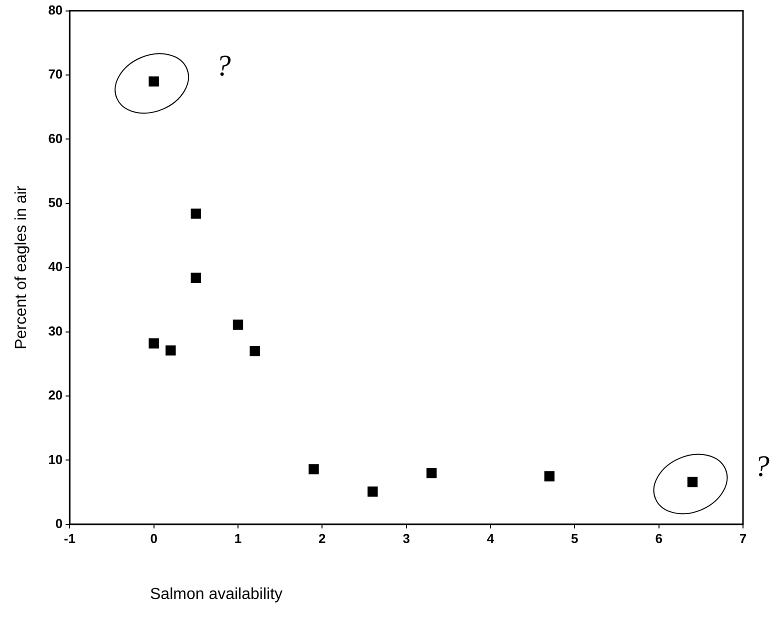 The height and width of the screenshot is (630, 783). I want to click on y-axis-title: Percent of eagles in air, so click(21, 267).